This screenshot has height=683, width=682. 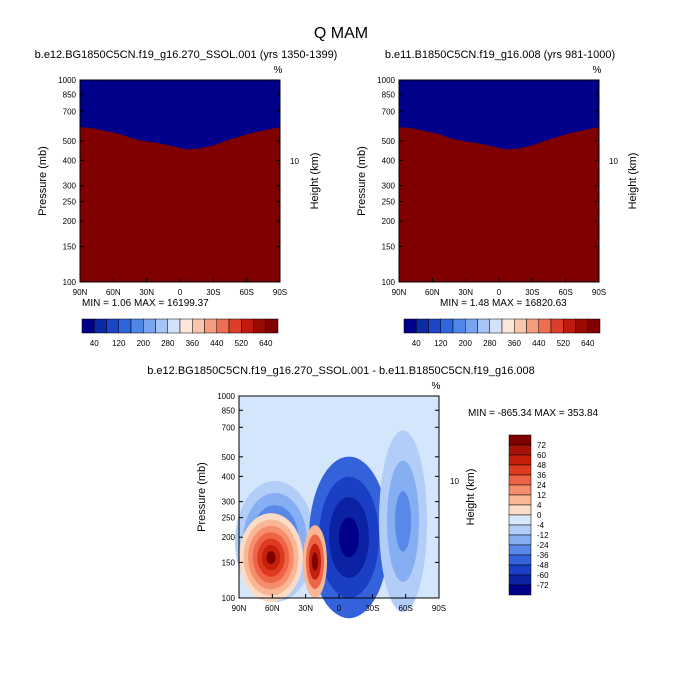 What do you see at coordinates (278, 70) in the screenshot?
I see `panel-left-unit: %` at bounding box center [278, 70].